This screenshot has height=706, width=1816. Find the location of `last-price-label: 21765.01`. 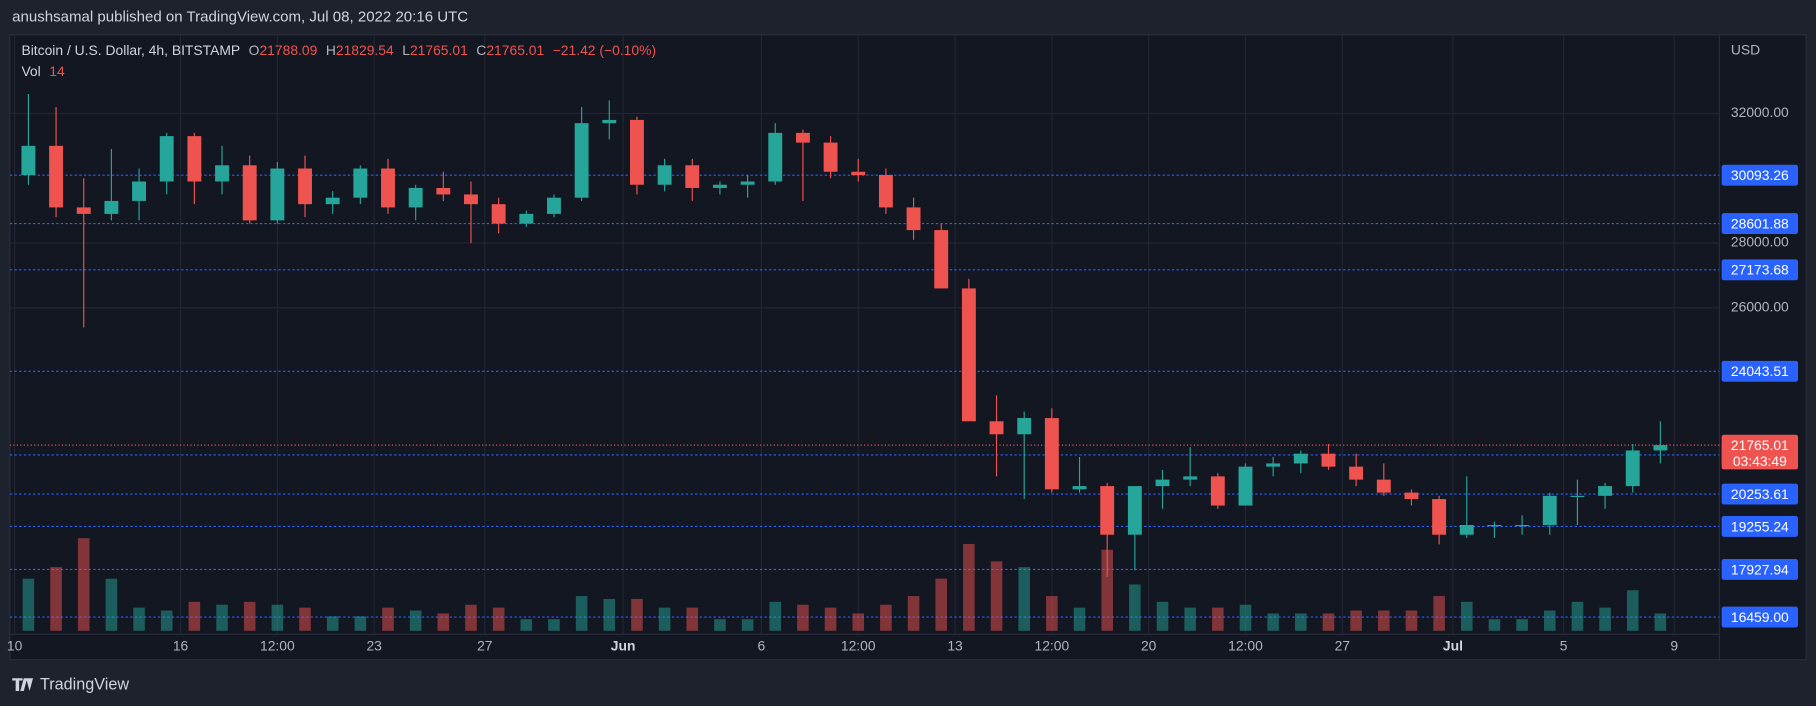

last-price-label: 21765.01 is located at coordinates (1760, 445).